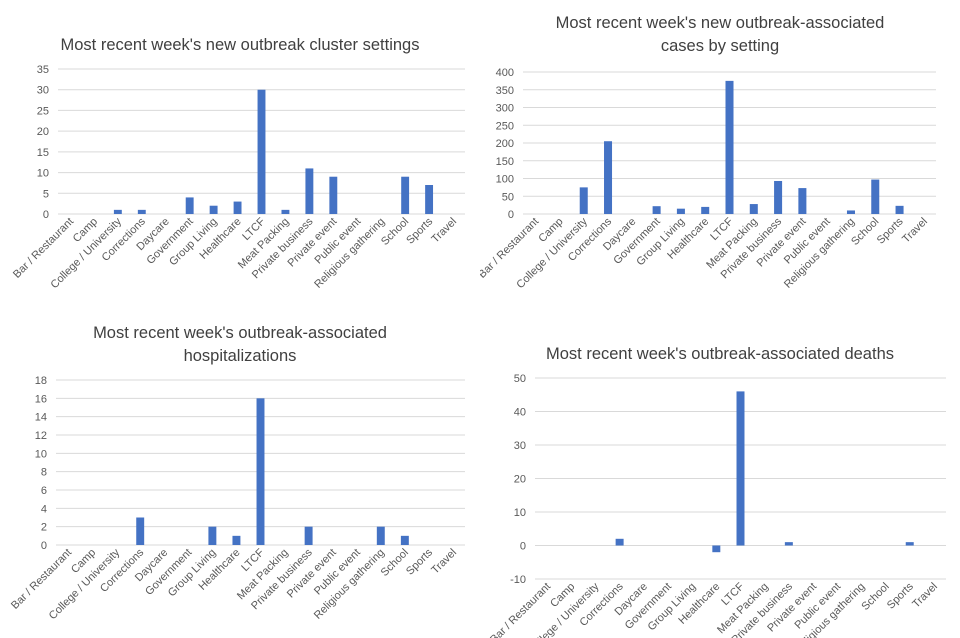 This screenshot has width=960, height=638. What do you see at coordinates (240, 333) in the screenshot?
I see `chart-title: Most recent week's outbreak-associated` at bounding box center [240, 333].